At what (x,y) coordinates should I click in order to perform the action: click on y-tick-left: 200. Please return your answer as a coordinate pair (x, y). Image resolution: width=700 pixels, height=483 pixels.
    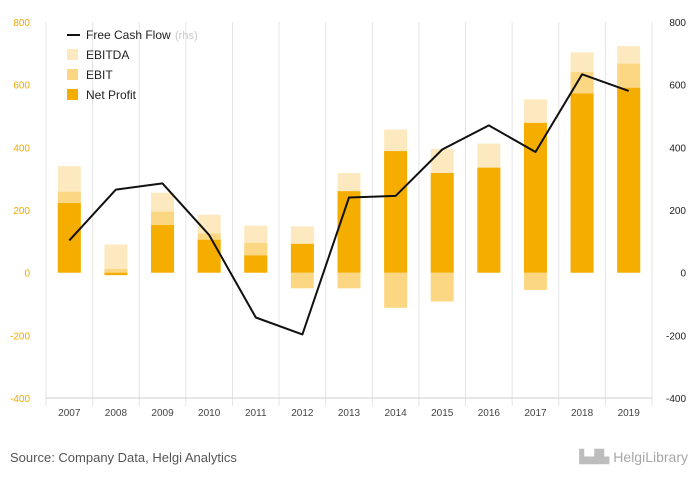
    Looking at the image, I should click on (21, 211).